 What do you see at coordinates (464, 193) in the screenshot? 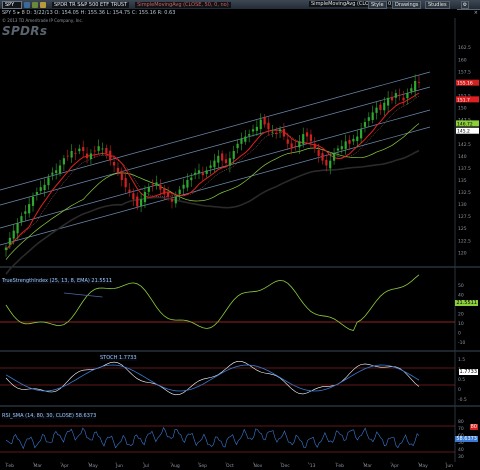
I see `price-tick-label: 132.5` at bounding box center [464, 193].